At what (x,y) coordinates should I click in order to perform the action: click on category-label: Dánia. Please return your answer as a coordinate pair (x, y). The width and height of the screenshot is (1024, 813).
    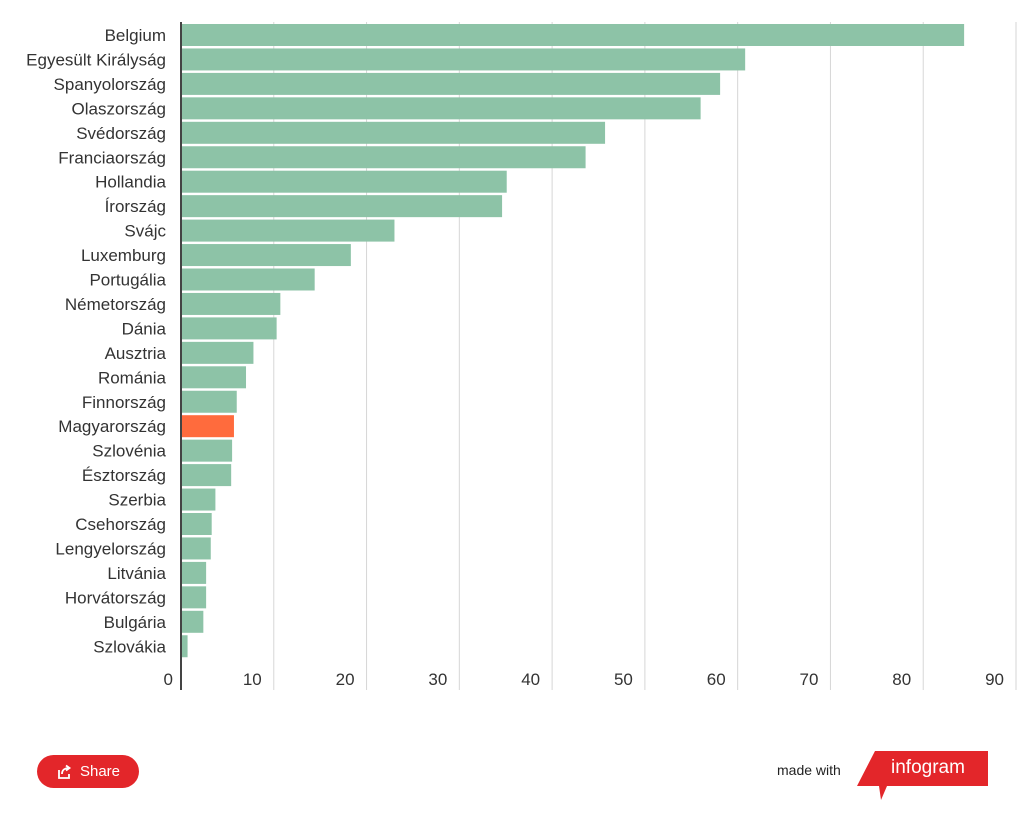
    Looking at the image, I should click on (144, 328).